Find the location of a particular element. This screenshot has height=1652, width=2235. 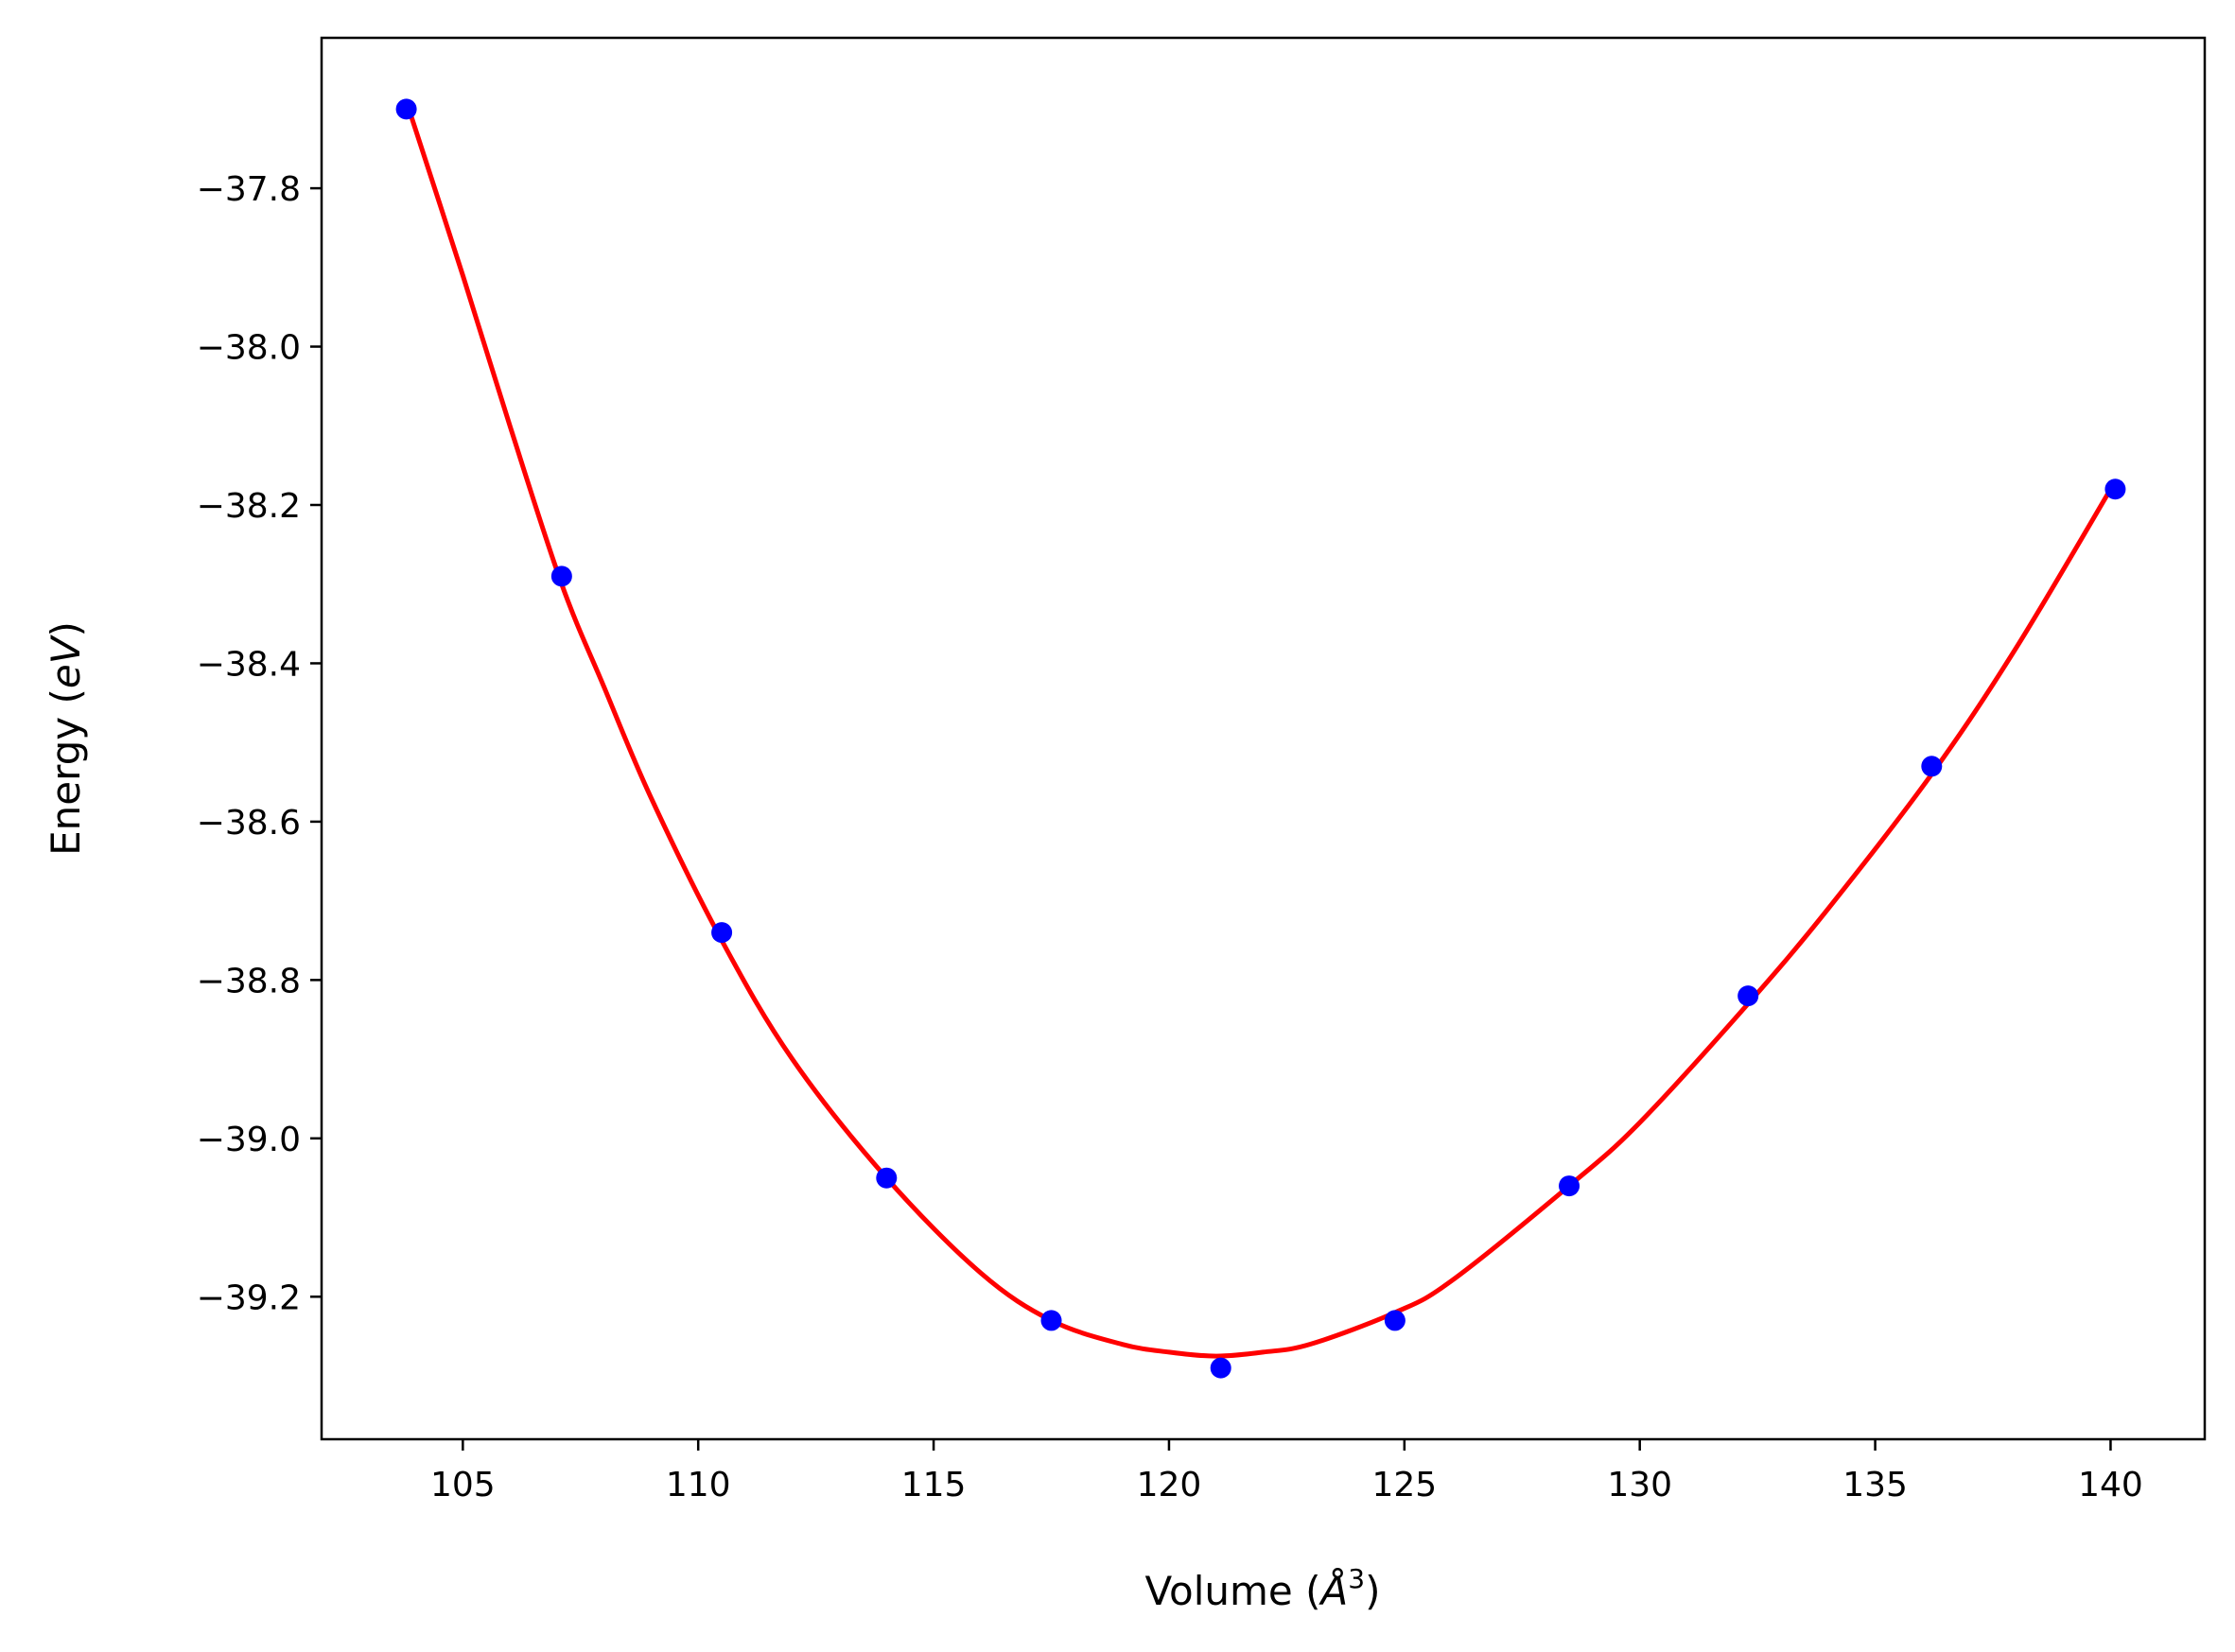

y-tick-label: −38.0 is located at coordinates (249, 349).